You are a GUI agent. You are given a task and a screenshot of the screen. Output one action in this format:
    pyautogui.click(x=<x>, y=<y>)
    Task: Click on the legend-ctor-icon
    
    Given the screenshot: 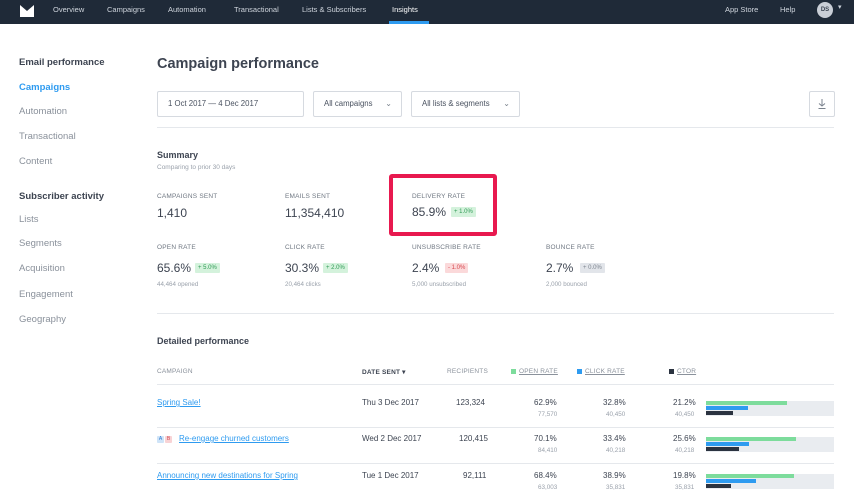 What is the action you would take?
    pyautogui.click(x=671, y=371)
    